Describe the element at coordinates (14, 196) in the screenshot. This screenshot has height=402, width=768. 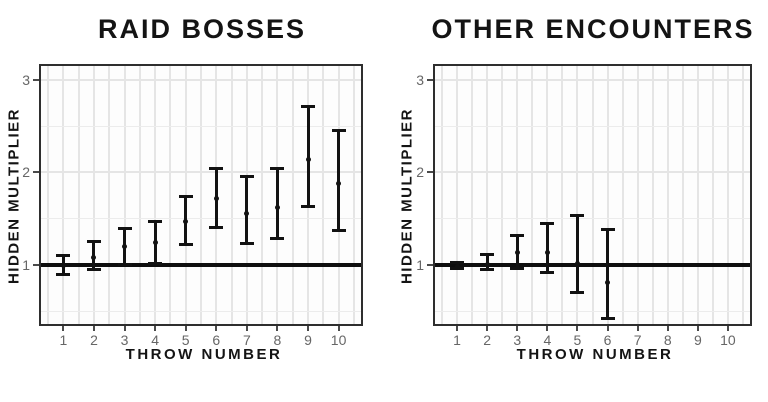
I see `y-axis-label-left: HIDDEN MULTIPLIER` at that location.